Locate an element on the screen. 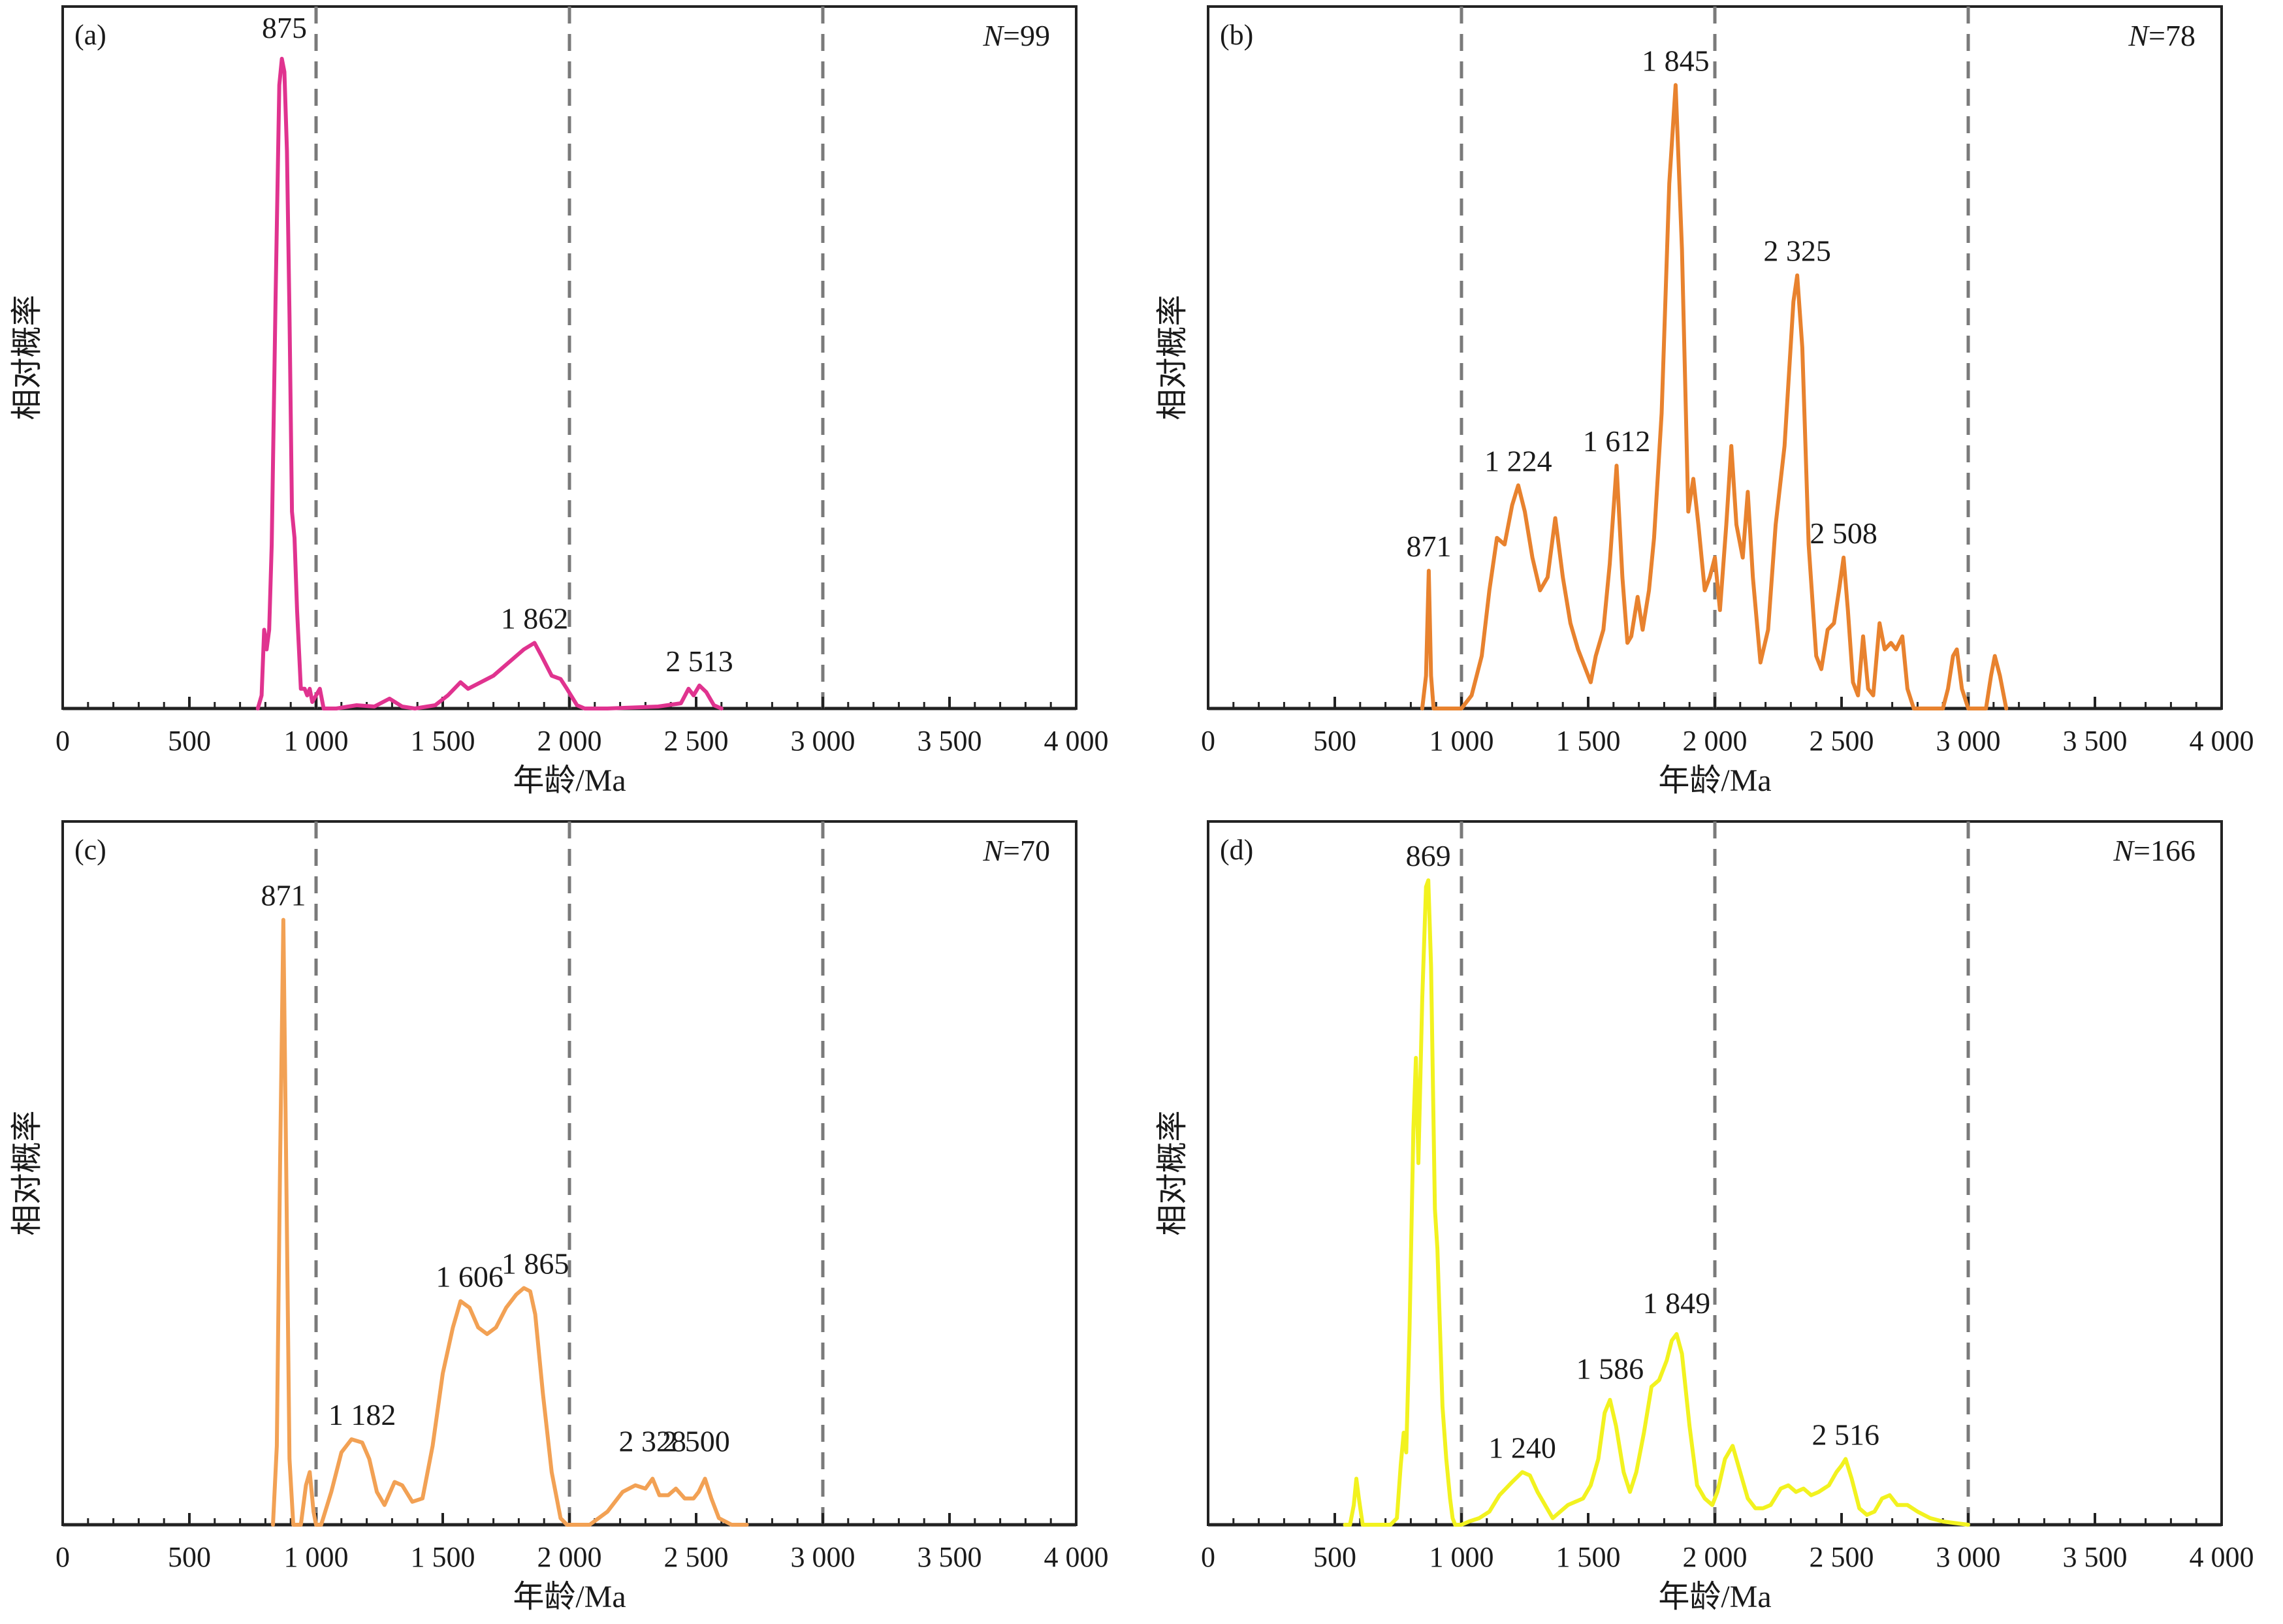 Image resolution: width=2283 pixels, height=1624 pixels. peak-label: 1 845 is located at coordinates (1676, 61).